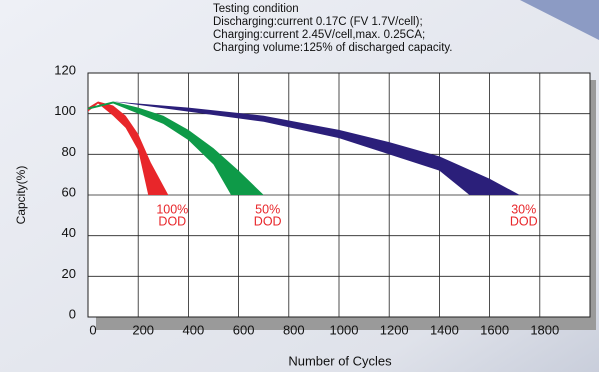  I want to click on x-tick-label: 1000, so click(344, 329).